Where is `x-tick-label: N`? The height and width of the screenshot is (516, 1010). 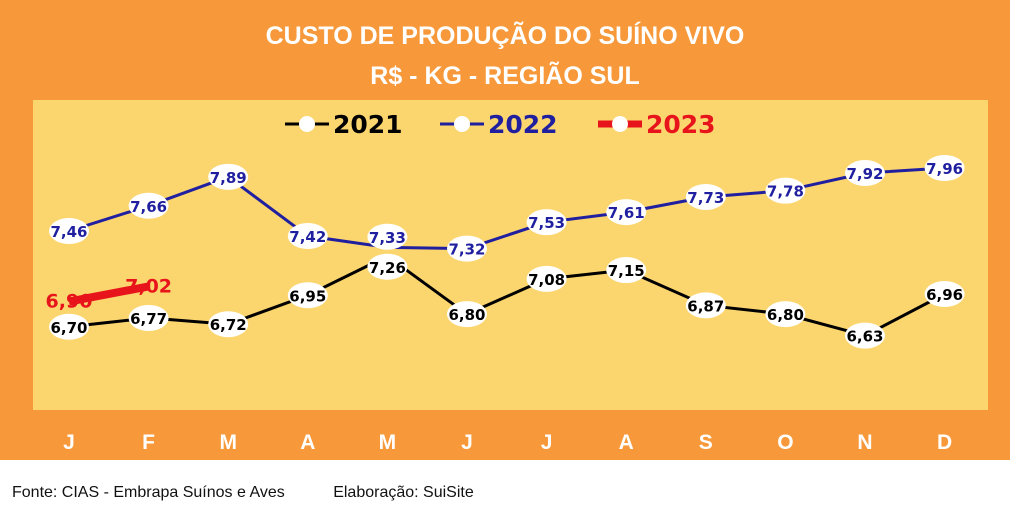 x-tick-label: N is located at coordinates (864, 442).